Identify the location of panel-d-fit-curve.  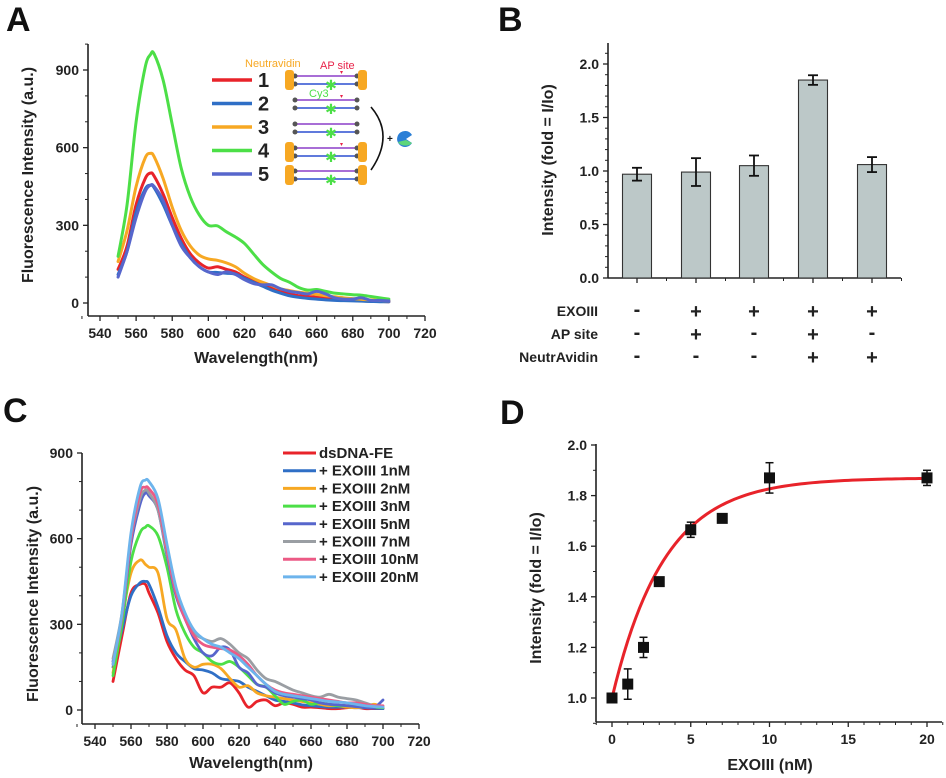
(769, 587).